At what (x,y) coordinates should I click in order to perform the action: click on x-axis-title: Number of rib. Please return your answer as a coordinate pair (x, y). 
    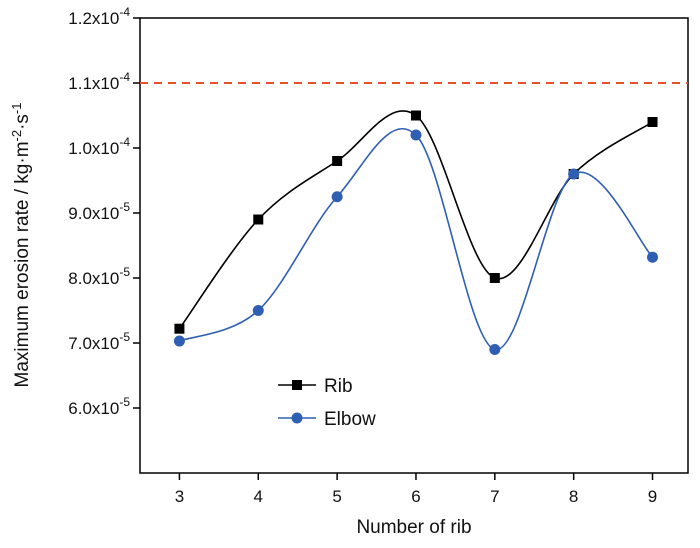
    Looking at the image, I should click on (413, 527).